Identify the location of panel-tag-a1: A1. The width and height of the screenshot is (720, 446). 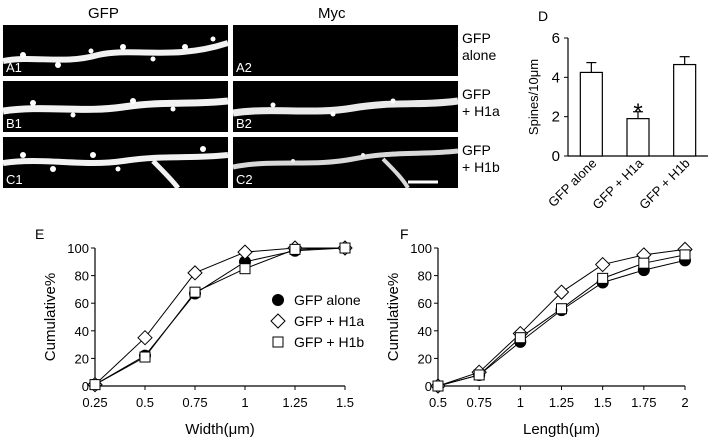
(14, 67).